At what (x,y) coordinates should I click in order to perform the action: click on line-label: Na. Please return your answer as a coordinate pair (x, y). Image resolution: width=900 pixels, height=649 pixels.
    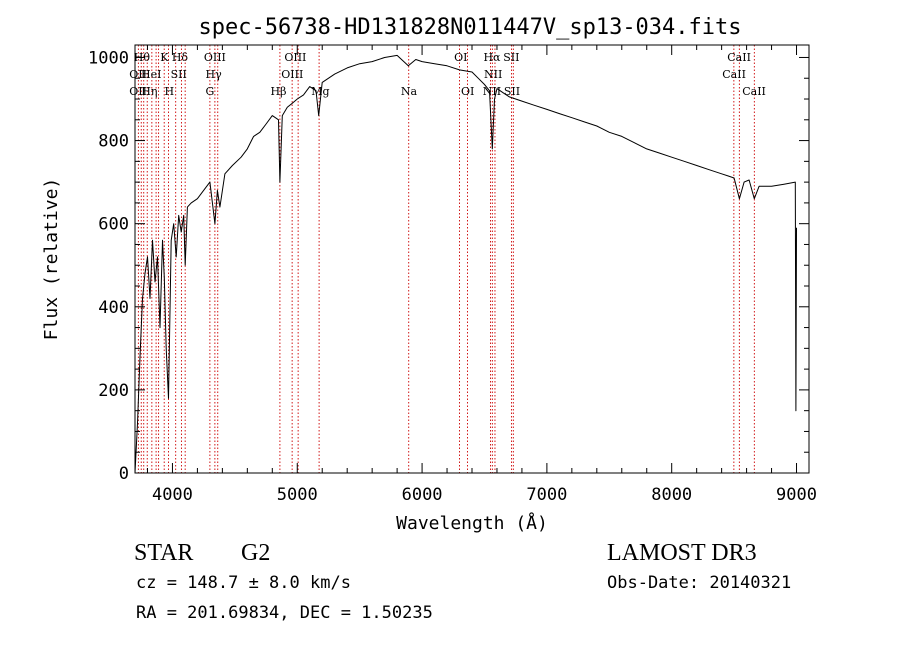
    Looking at the image, I should click on (409, 91).